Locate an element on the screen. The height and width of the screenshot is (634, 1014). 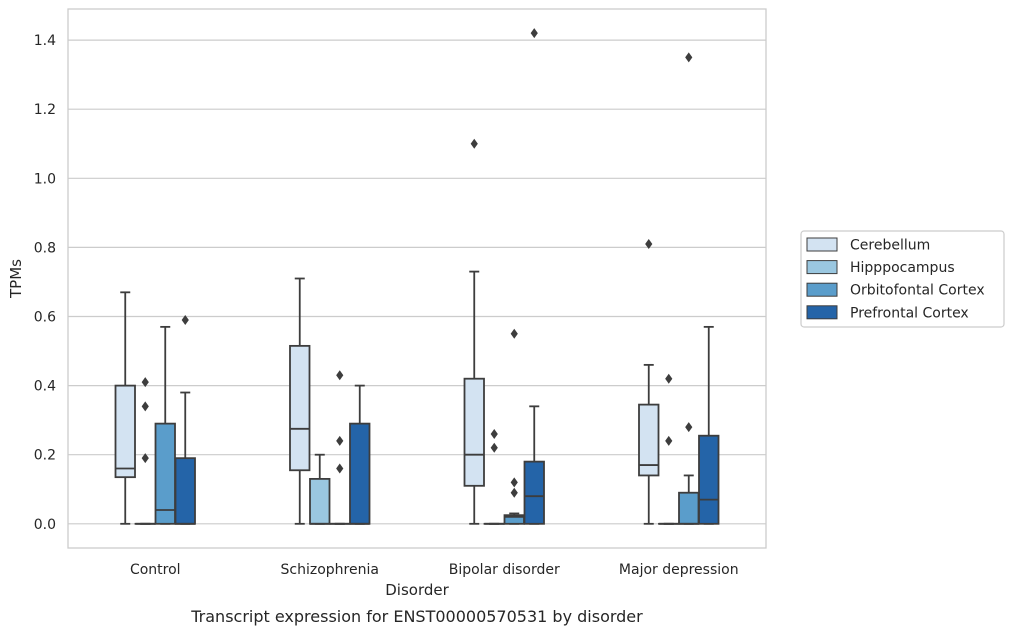
legend-label: Cerebellum is located at coordinates (890, 246).